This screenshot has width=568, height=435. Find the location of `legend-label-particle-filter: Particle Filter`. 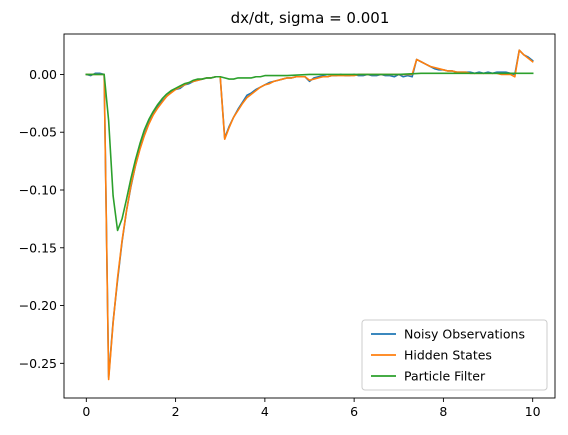

legend-label-particle-filter: Particle Filter is located at coordinates (445, 376).